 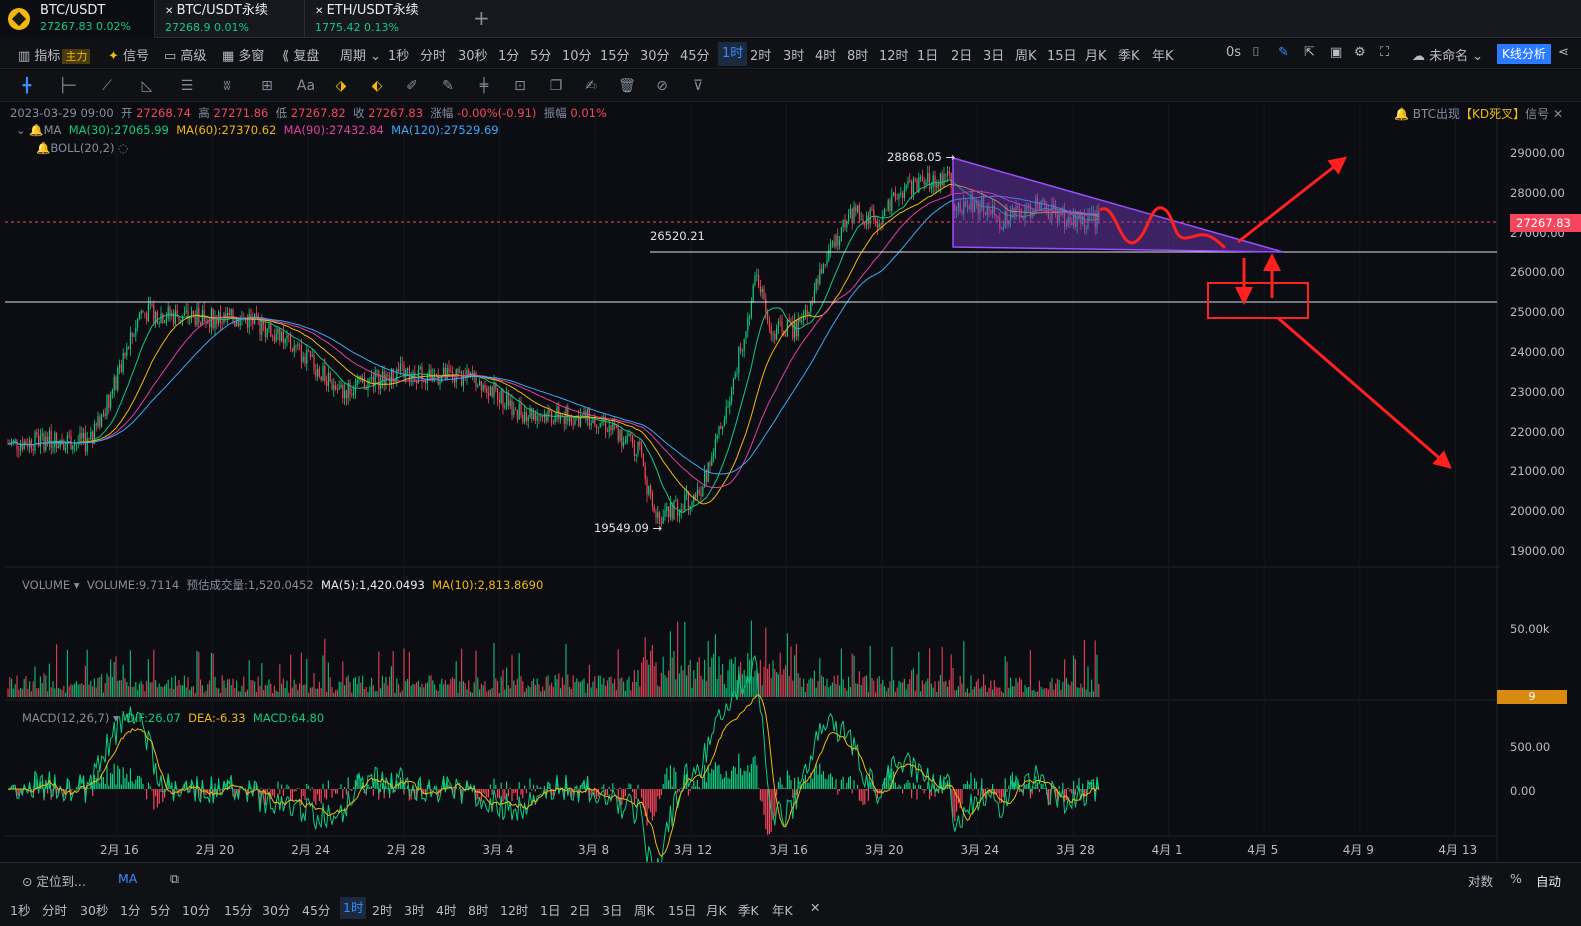 I want to click on log-scale-toggle: 对数, so click(x=1481, y=881).